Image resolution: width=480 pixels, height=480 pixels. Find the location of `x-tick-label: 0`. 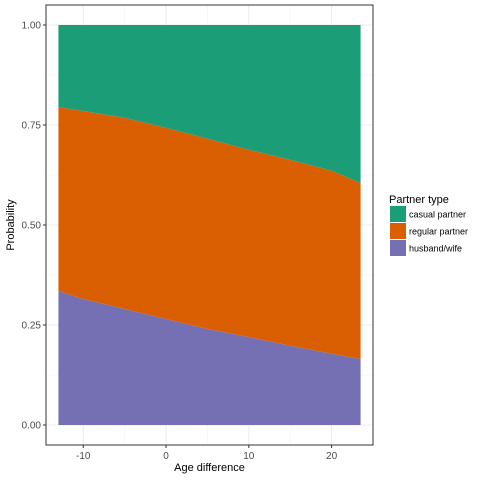

x-tick-label: 0 is located at coordinates (166, 456).